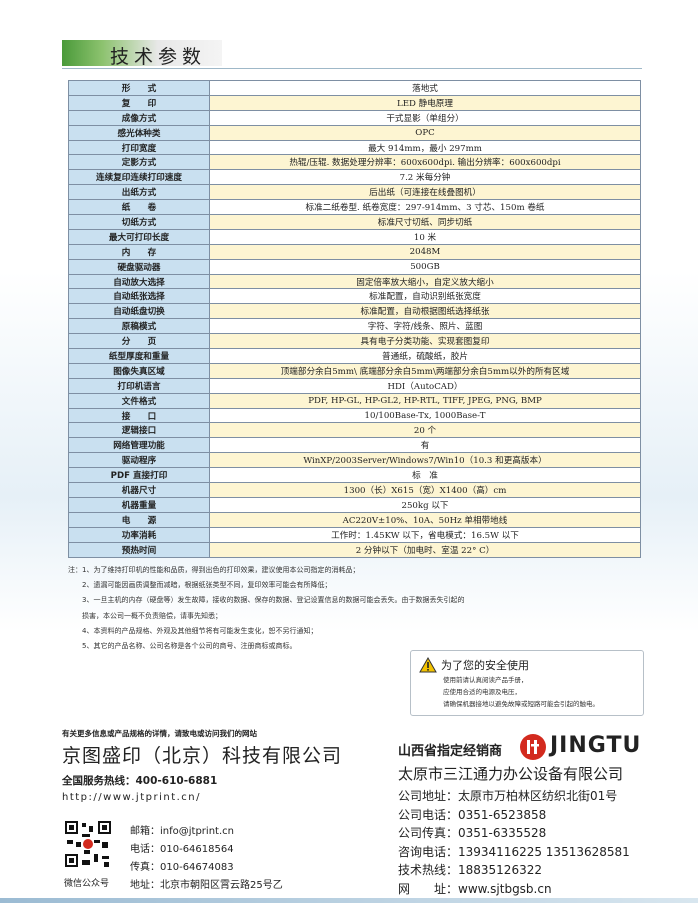 This screenshot has width=698, height=903. Describe the element at coordinates (139, 326) in the screenshot. I see `spec-label: 原稿模式` at that location.